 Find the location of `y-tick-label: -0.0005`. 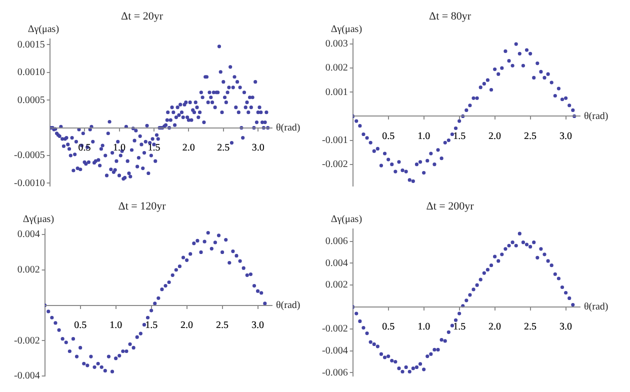

y-tick-label: -0.0005 is located at coordinates (29, 156).